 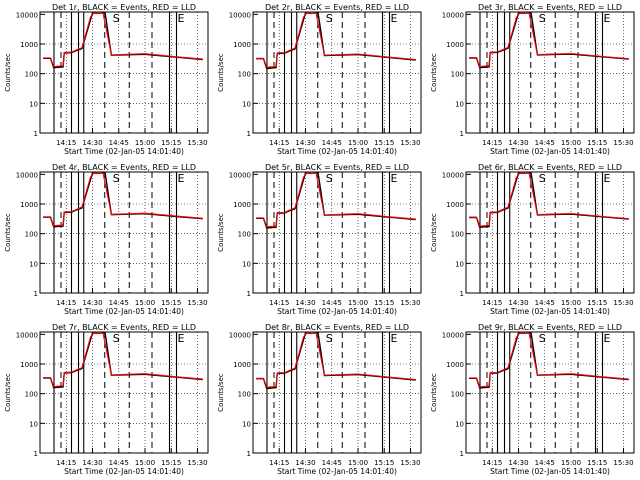 I want to click on panel-title: Det 2r, BLACK = Events, RED = LLD, so click(x=337, y=7).